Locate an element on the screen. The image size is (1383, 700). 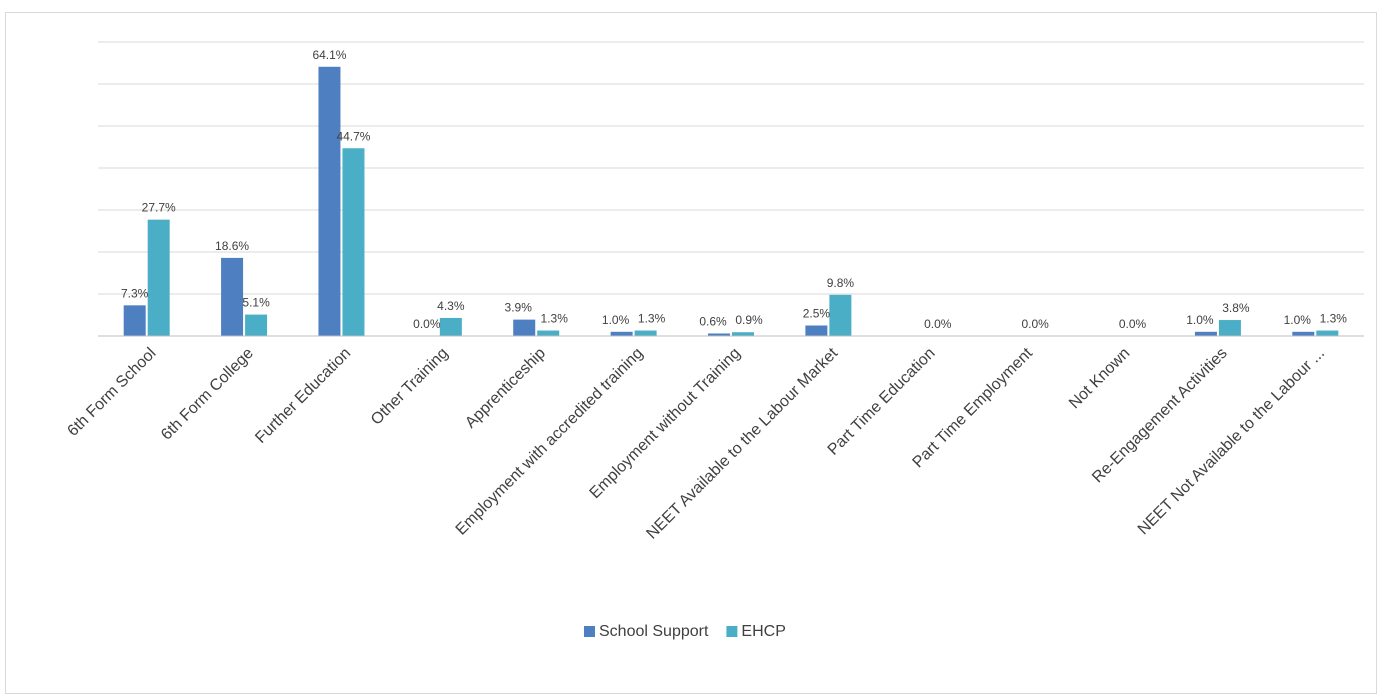
data-label-ehcp: 0.9% is located at coordinates (749, 320).